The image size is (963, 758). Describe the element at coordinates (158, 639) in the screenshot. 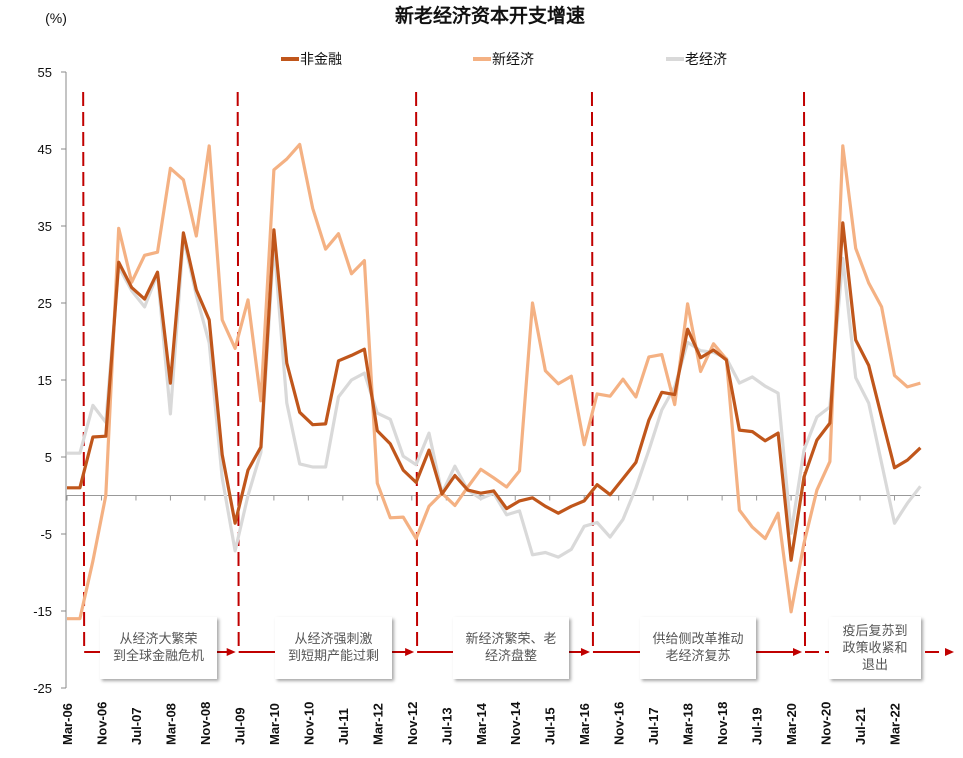

I see `phase-annotation-line: 从经济大繁荣` at that location.